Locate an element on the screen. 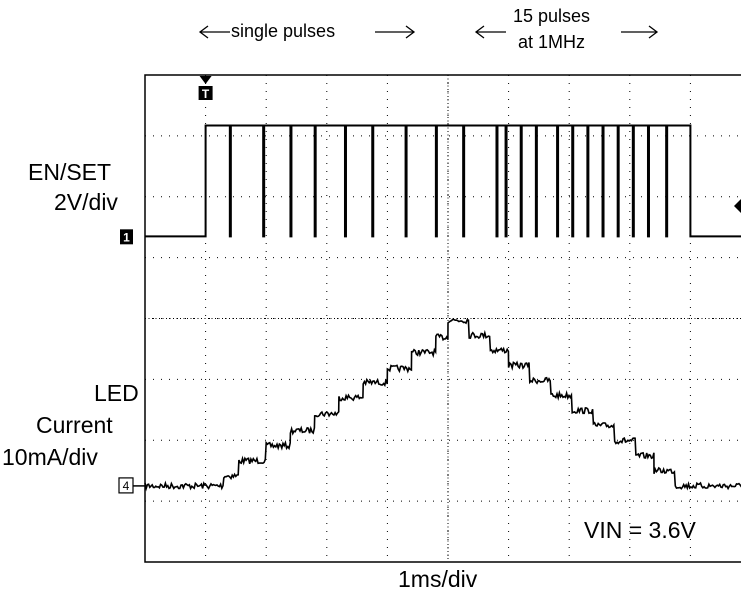 The image size is (741, 595). channel1-marker-text: 1 is located at coordinates (126, 237).